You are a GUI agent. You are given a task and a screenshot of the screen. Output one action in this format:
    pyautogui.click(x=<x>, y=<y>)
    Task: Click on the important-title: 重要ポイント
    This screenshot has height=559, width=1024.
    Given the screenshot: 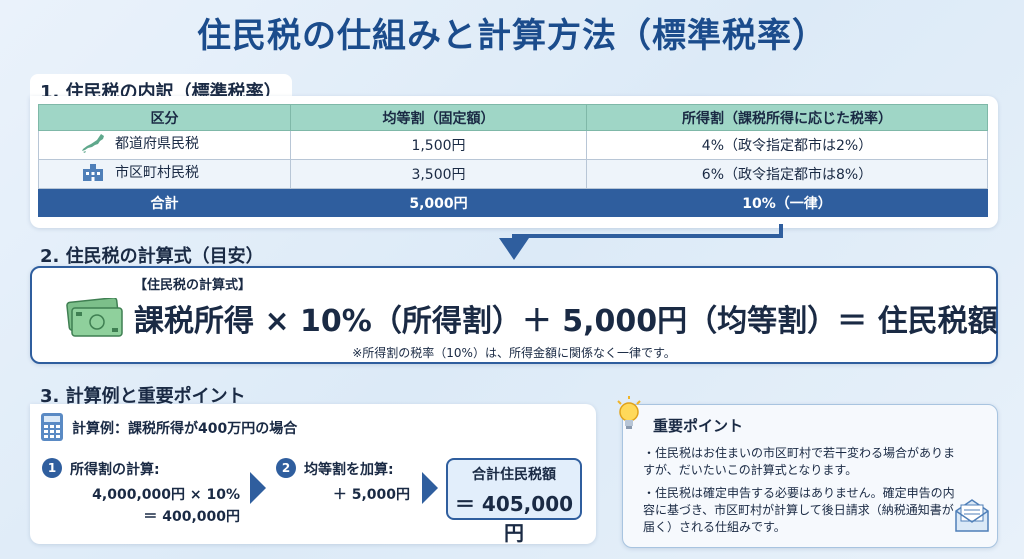 What is the action you would take?
    pyautogui.click(x=698, y=426)
    